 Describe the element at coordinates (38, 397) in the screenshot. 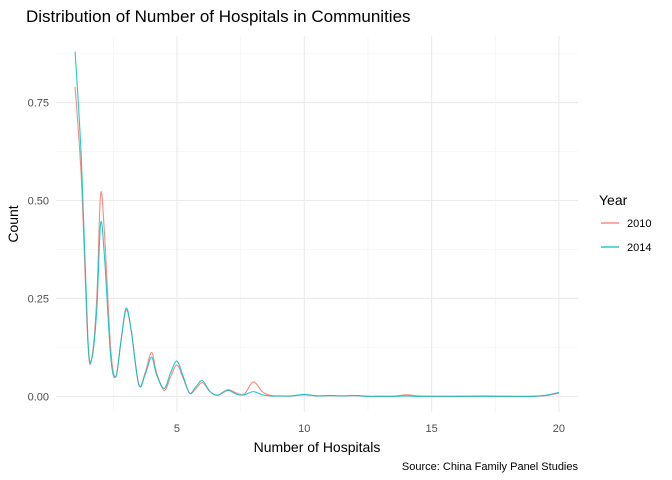

I see `y-tick-label: 0.00` at that location.